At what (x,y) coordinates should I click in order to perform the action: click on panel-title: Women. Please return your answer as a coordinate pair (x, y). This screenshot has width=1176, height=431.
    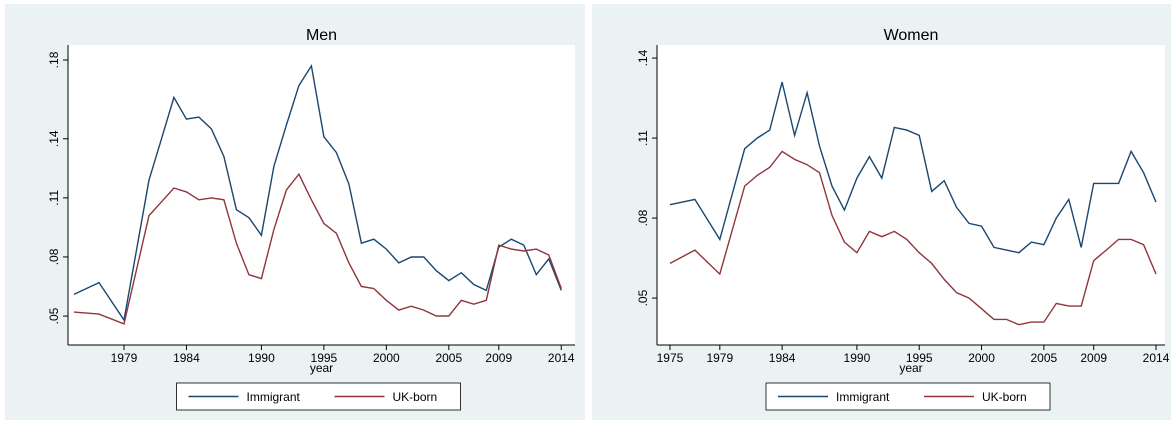
    Looking at the image, I should click on (911, 35).